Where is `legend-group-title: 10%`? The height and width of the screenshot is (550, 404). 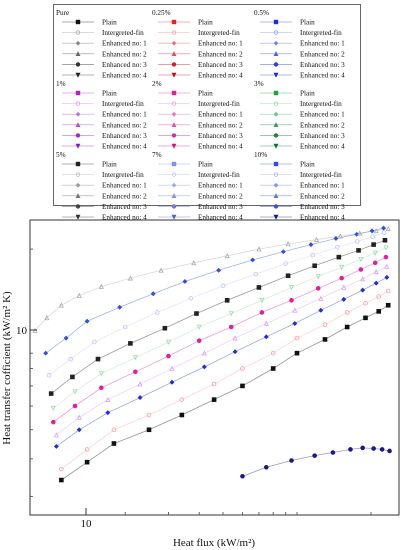
legend-group-title: 10% is located at coordinates (260, 155).